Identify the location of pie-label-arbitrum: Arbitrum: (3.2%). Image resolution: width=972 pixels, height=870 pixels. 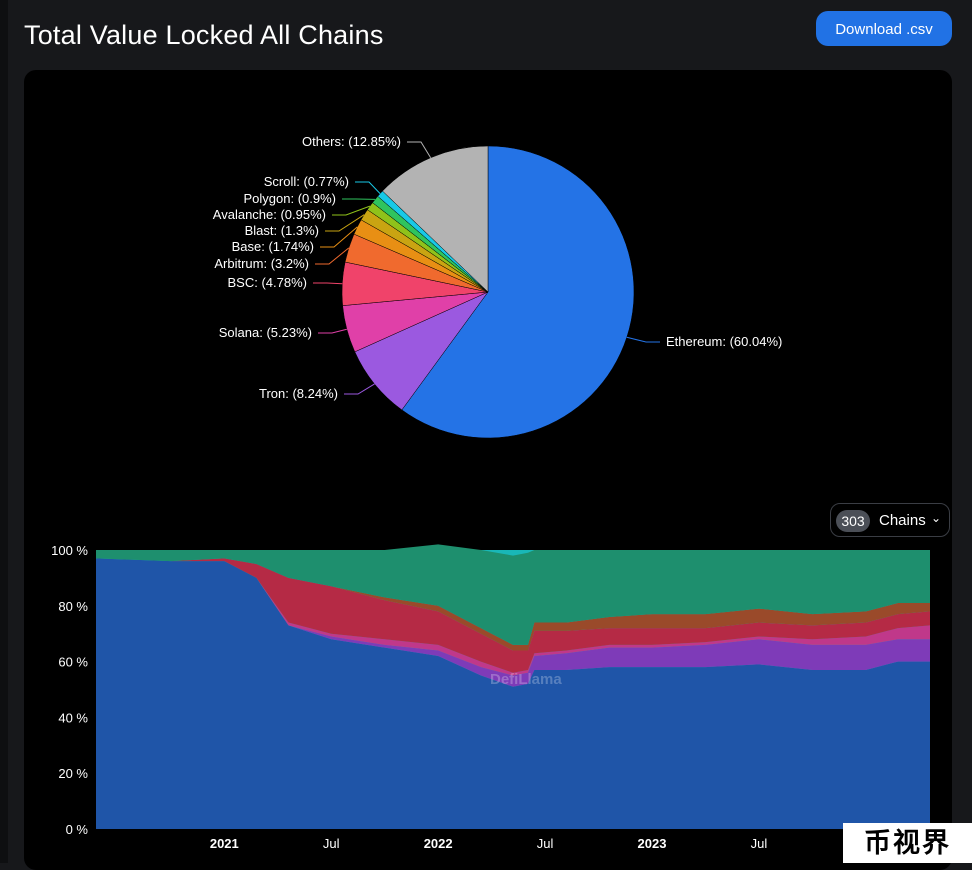
(261, 263).